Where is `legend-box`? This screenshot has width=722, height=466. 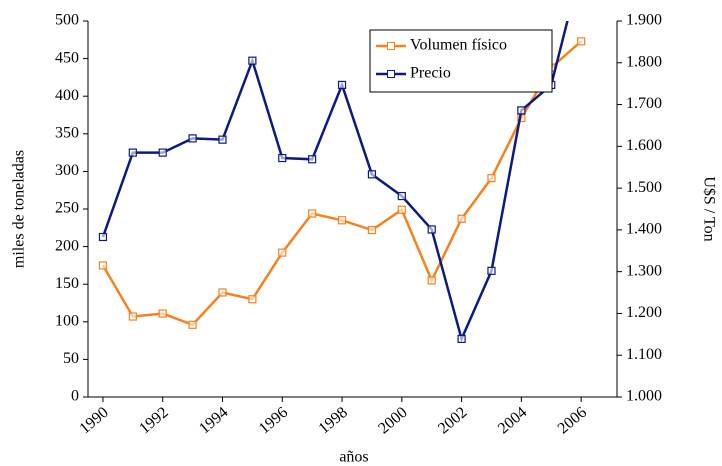
legend-box is located at coordinates (461, 61).